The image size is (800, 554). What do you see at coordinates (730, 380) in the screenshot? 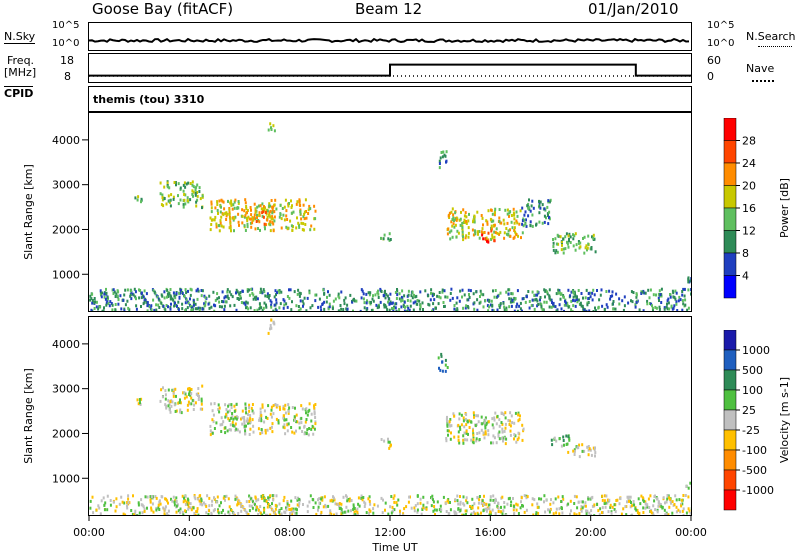
I see `velocity-colorbar-segment` at bounding box center [730, 380].